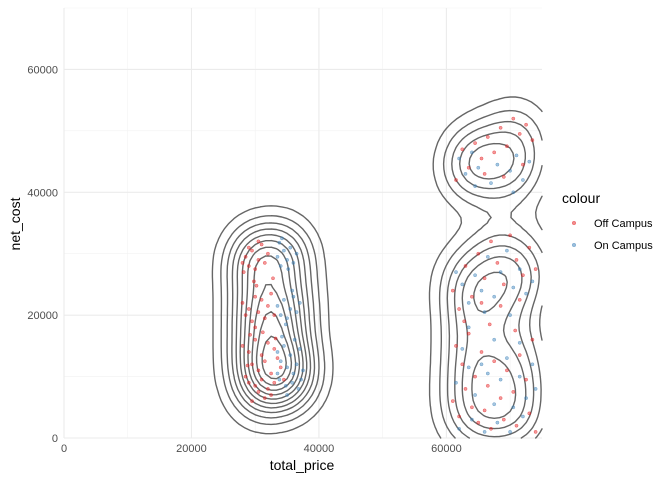 This screenshot has height=480, width=672. What do you see at coordinates (191, 449) in the screenshot?
I see `x-tick-label: 20000` at bounding box center [191, 449].